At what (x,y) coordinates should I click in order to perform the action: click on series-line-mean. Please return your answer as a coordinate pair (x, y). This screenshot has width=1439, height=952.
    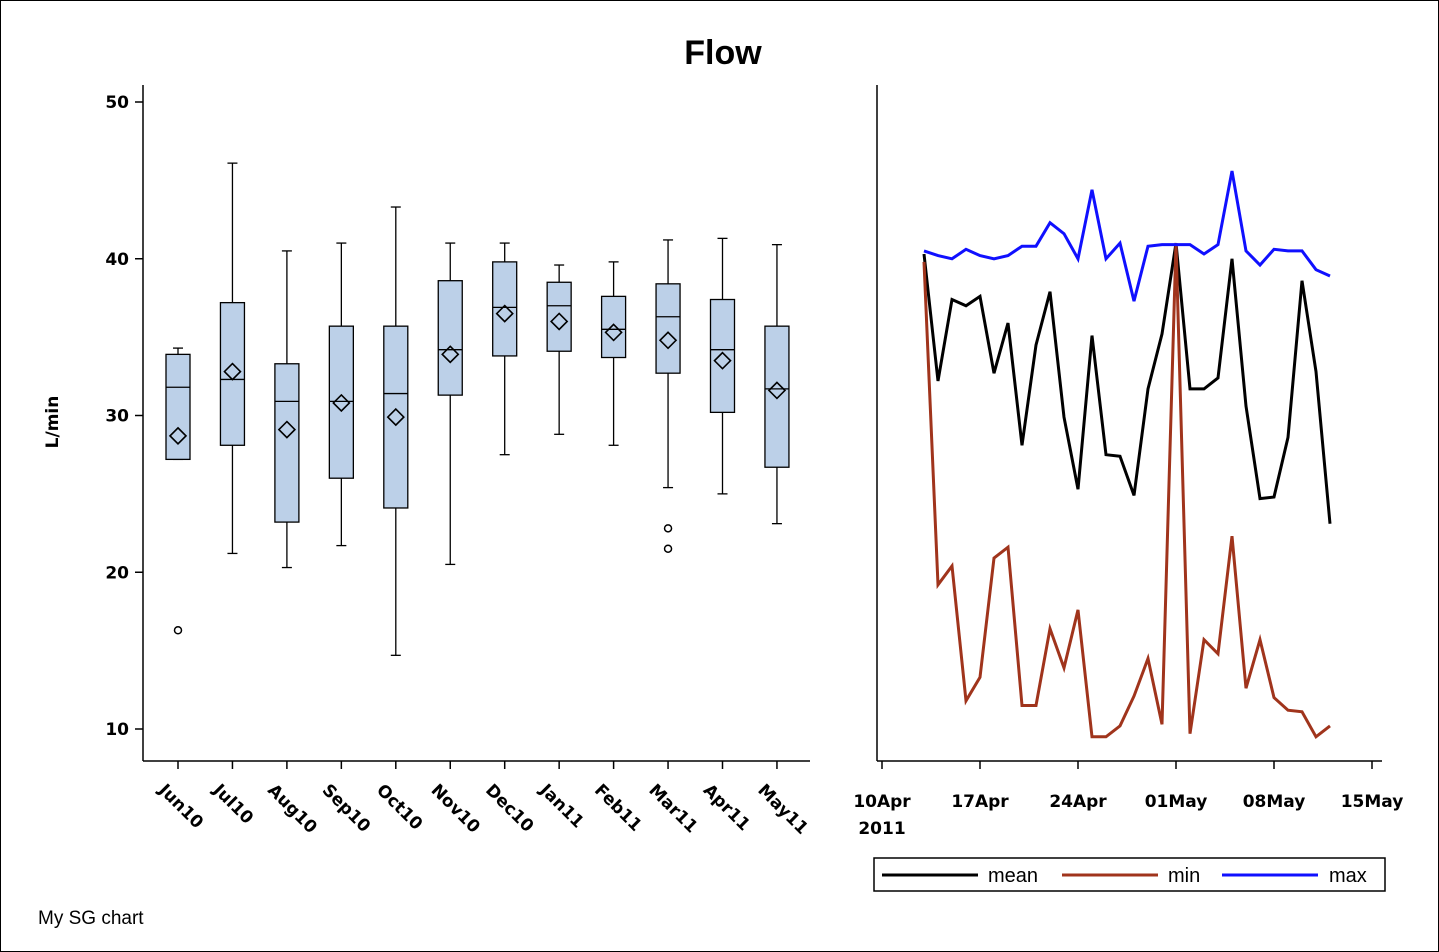
    Looking at the image, I should click on (1127, 383).